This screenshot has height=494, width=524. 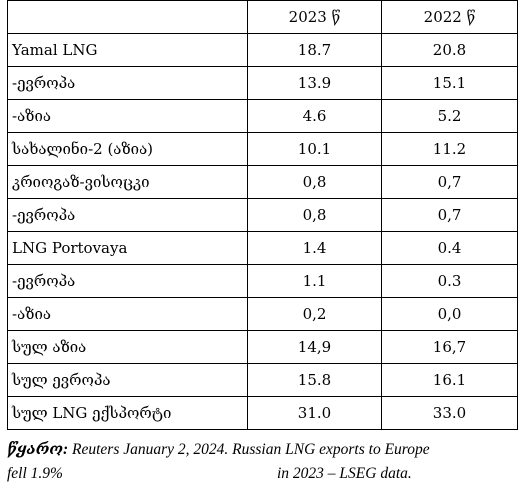 I want to click on row-label: Yamal LNG, so click(x=127, y=50).